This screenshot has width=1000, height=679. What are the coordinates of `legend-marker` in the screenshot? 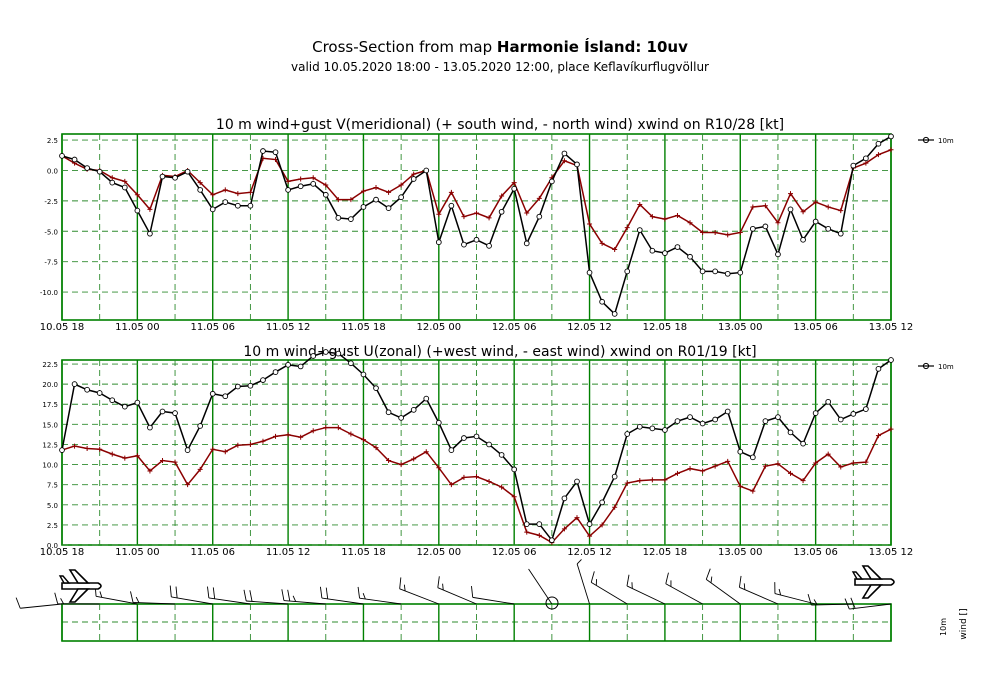 It's located at (926, 140).